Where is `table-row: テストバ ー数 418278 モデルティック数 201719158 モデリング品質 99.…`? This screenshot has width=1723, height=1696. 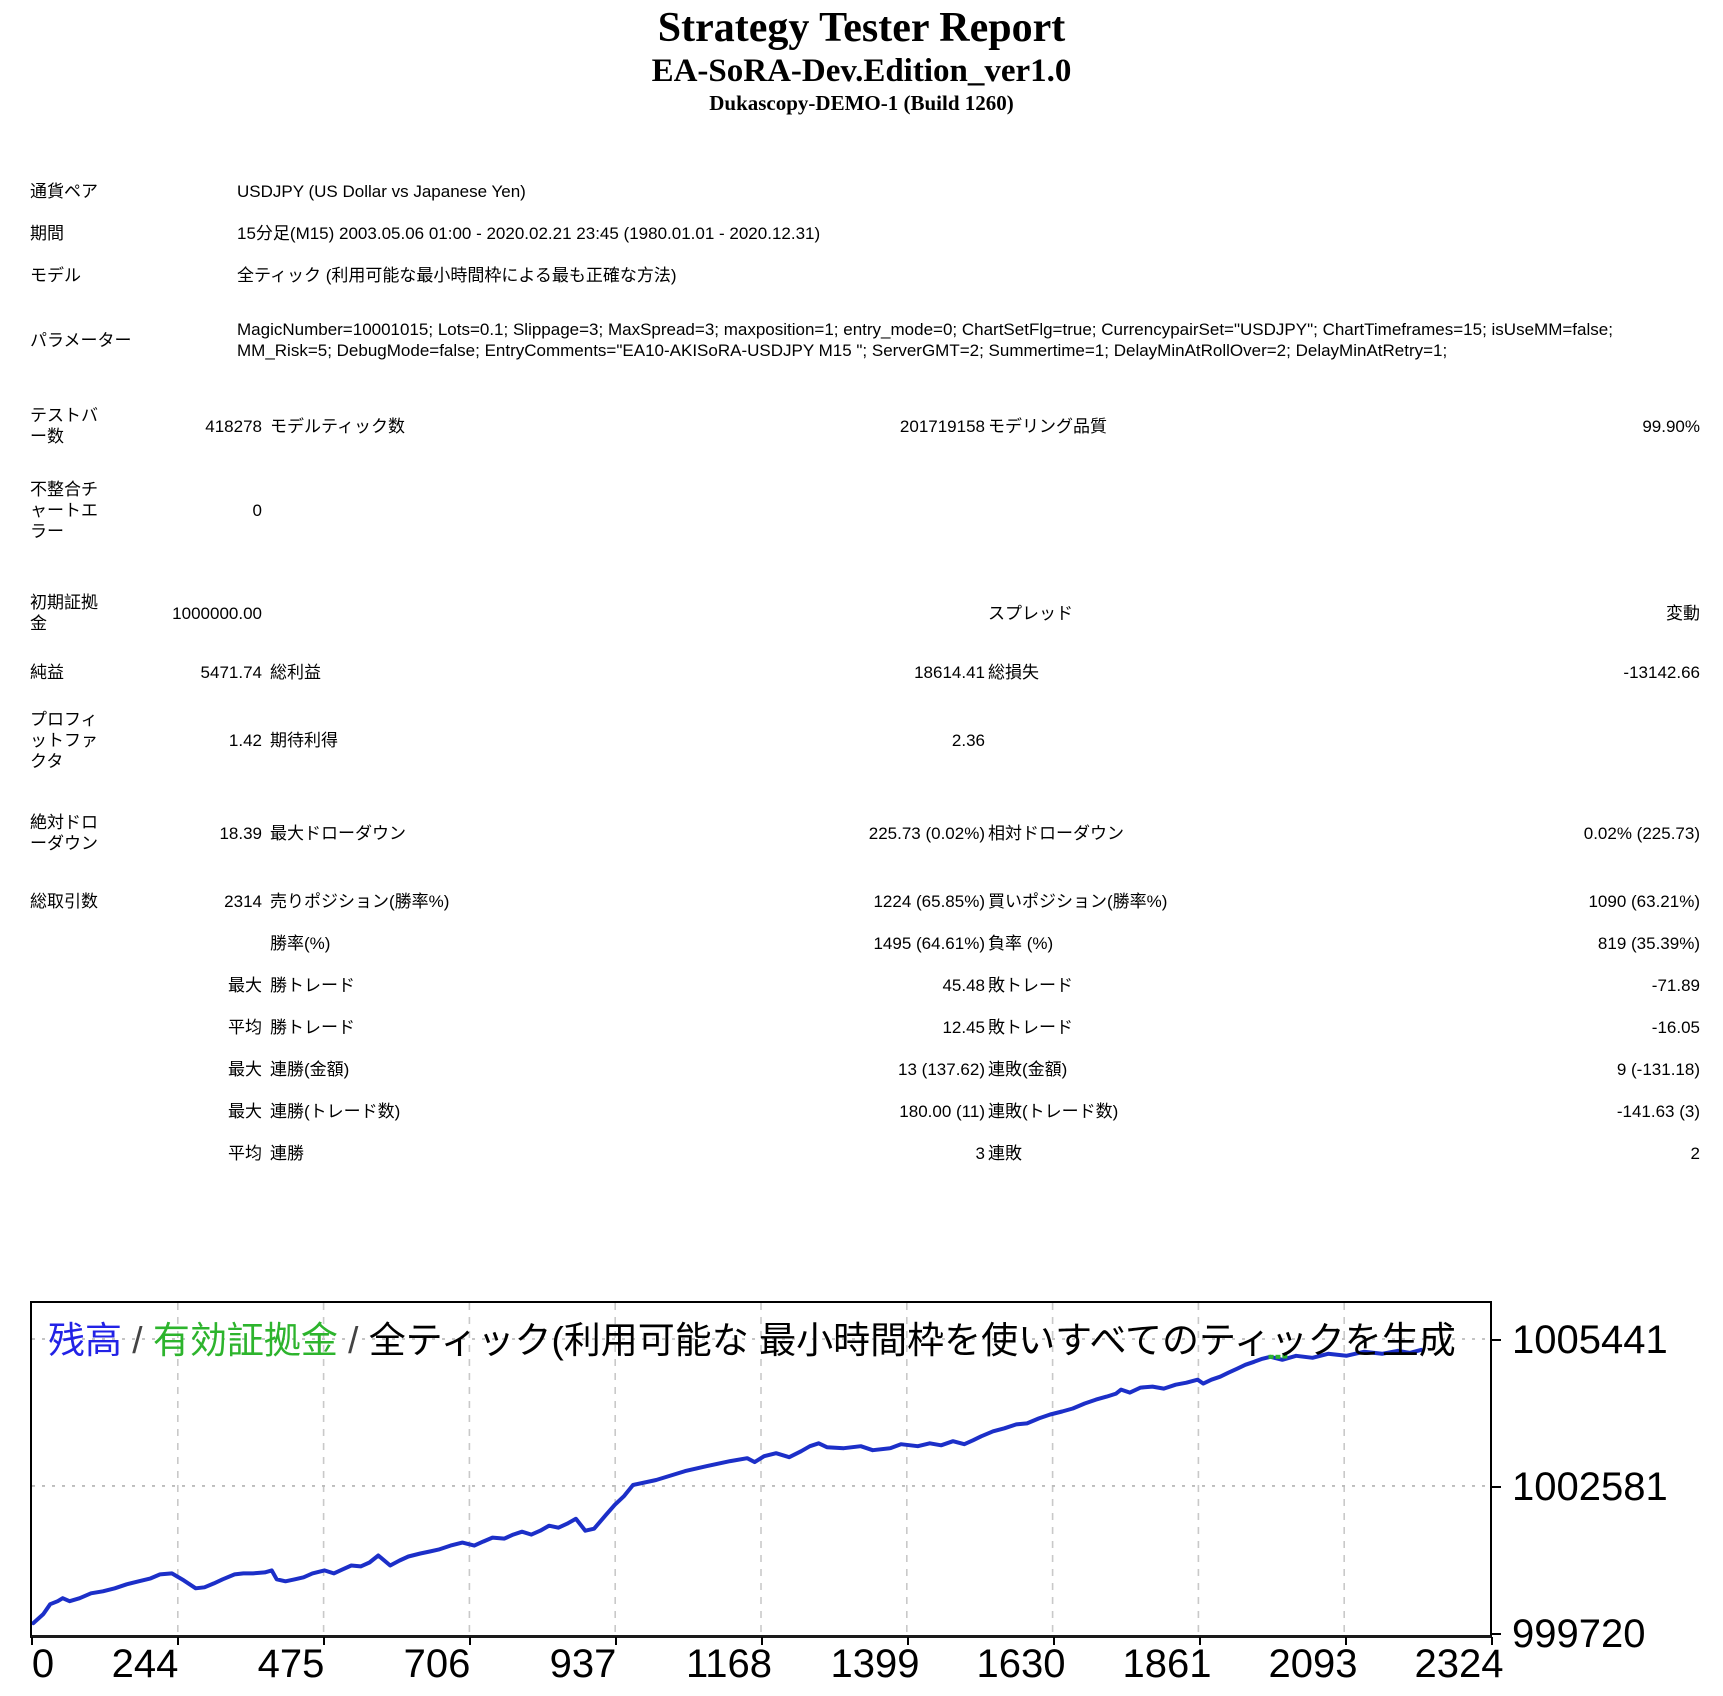
table-row: テストバ ー数 418278 モデルティック数 201719158 モデリング品質 99.… is located at coordinates (865, 426).